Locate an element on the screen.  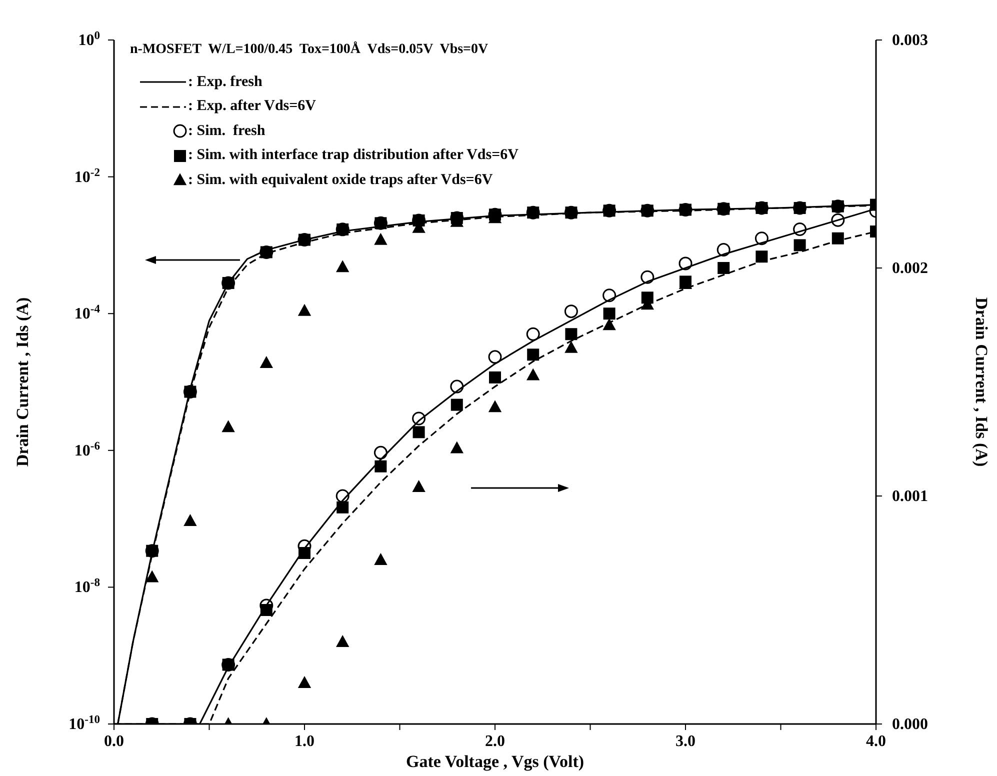
y2-axis-title: Drain Current , Ids (A) is located at coordinates (981, 382).